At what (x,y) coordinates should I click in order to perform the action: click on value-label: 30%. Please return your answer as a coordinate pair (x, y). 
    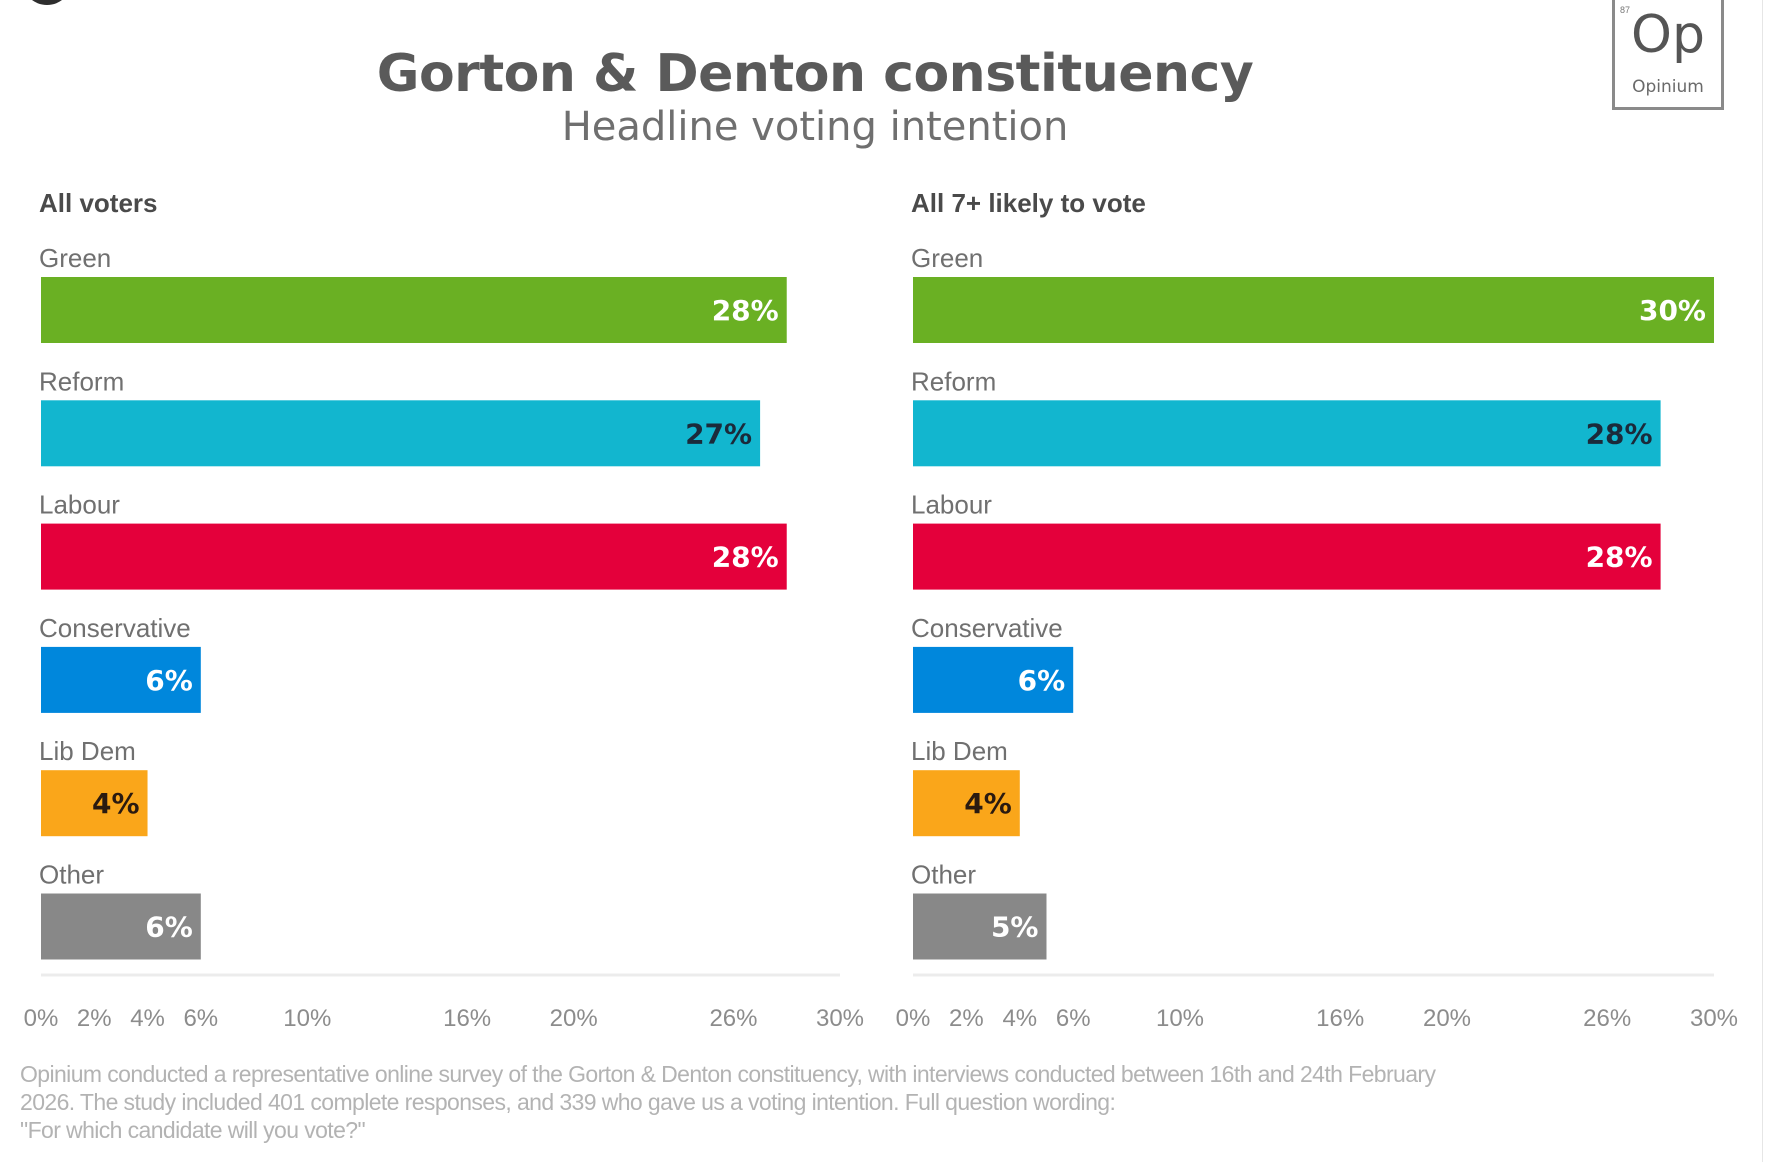
    Looking at the image, I should click on (1672, 310).